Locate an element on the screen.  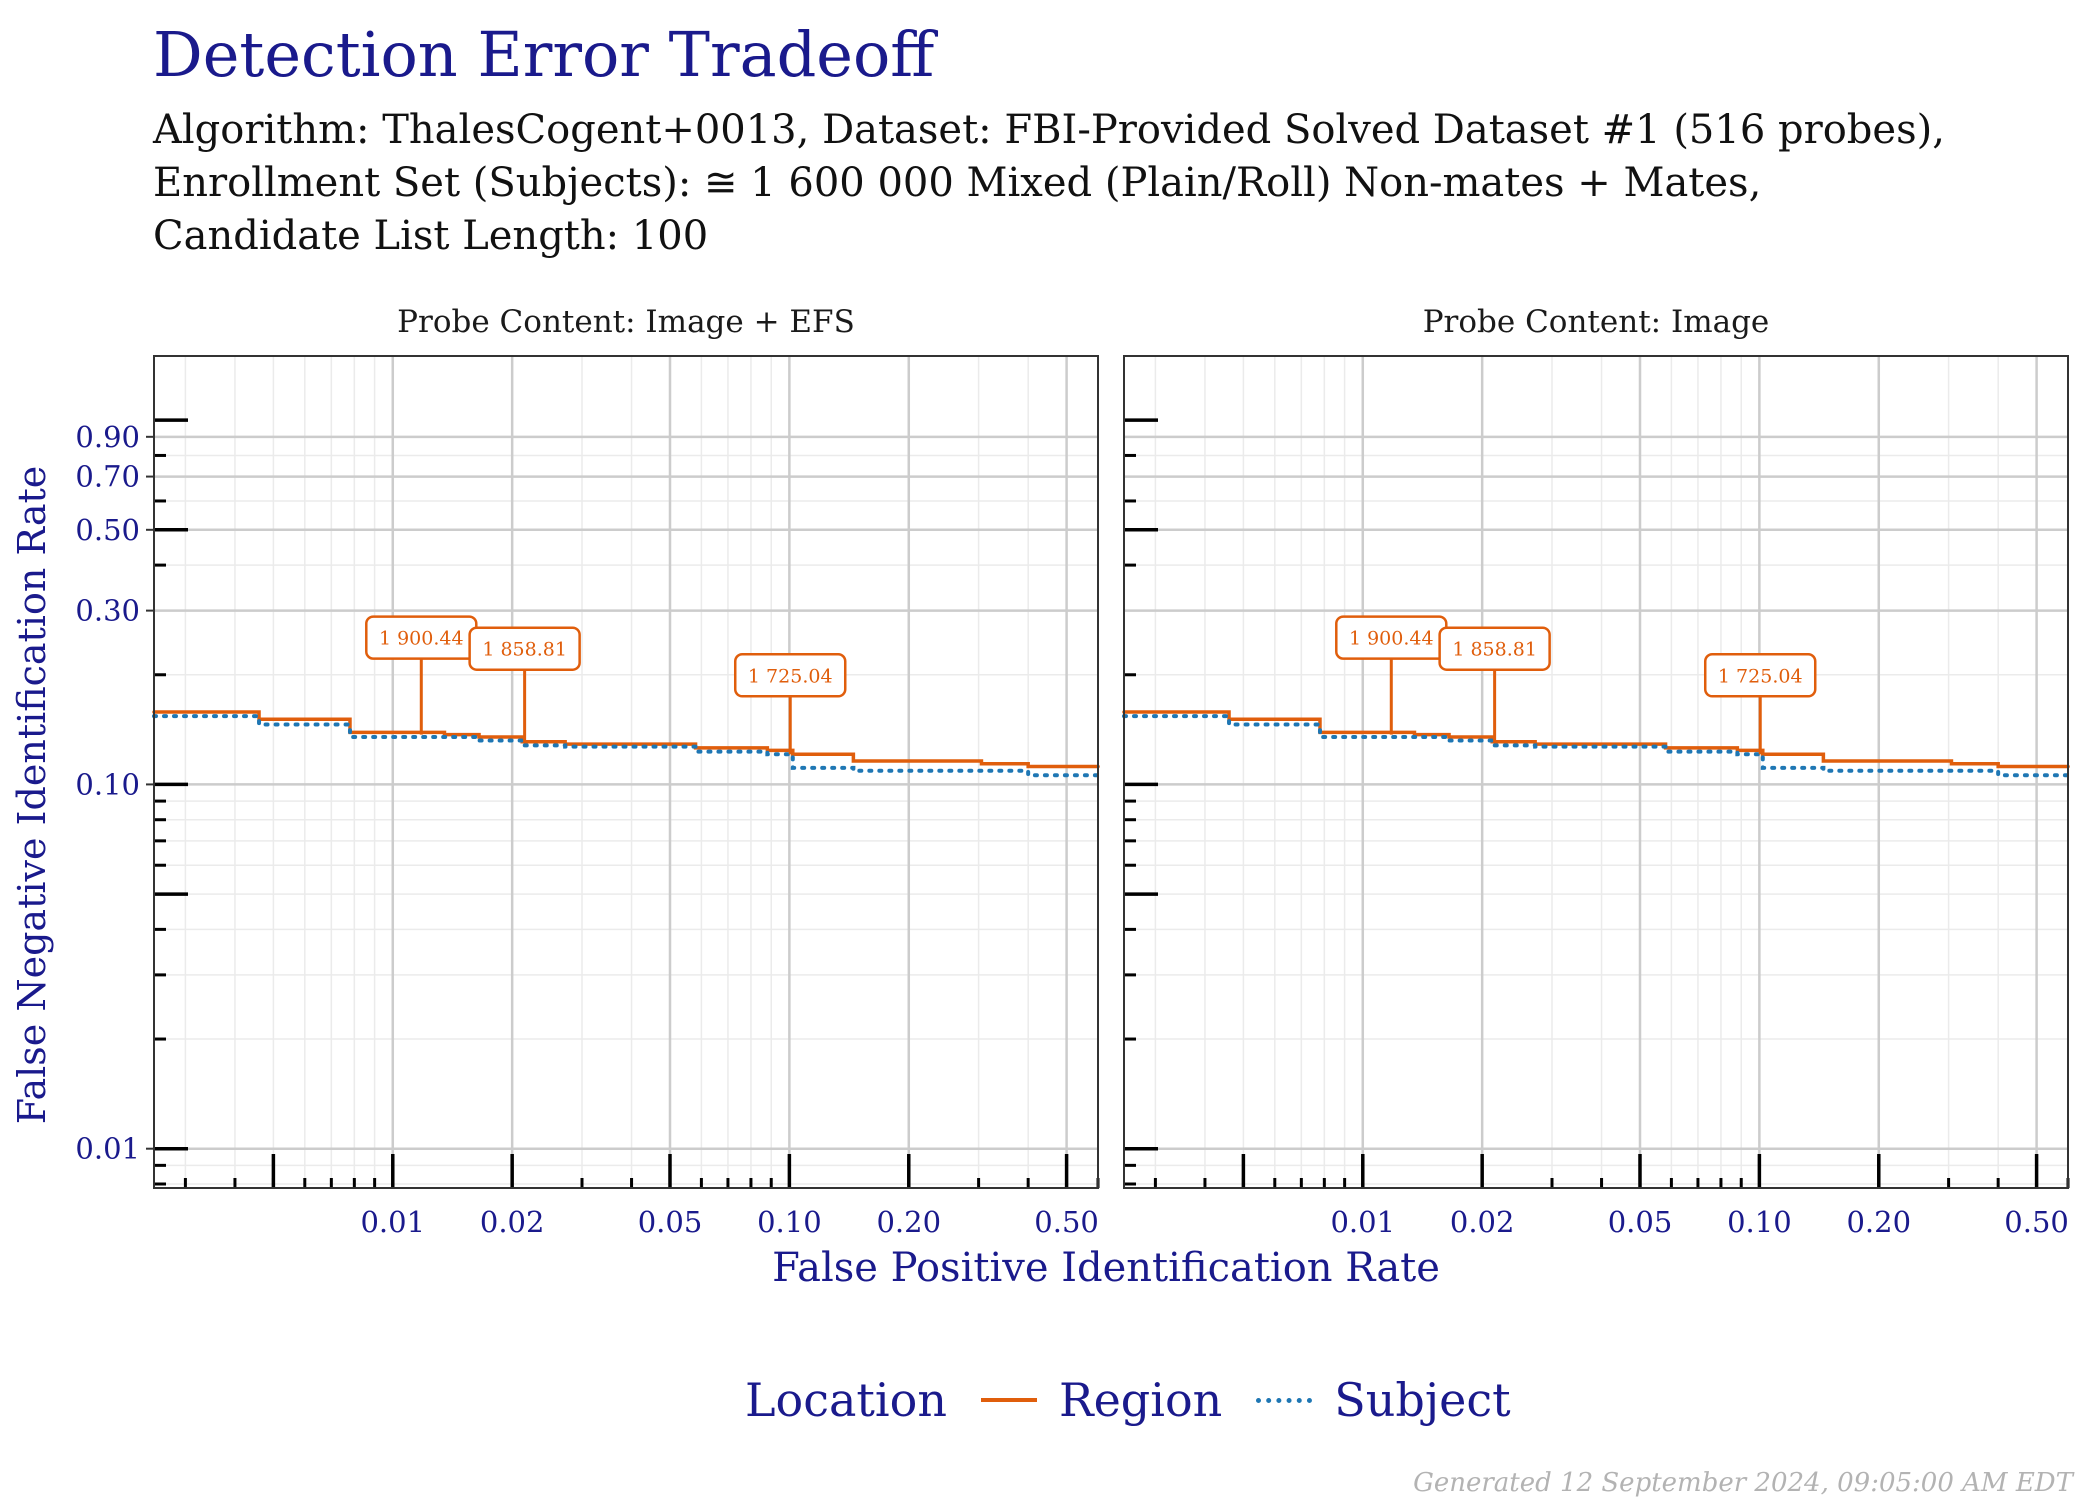
panel-title: Probe Content: Image is located at coordinates (1596, 322).